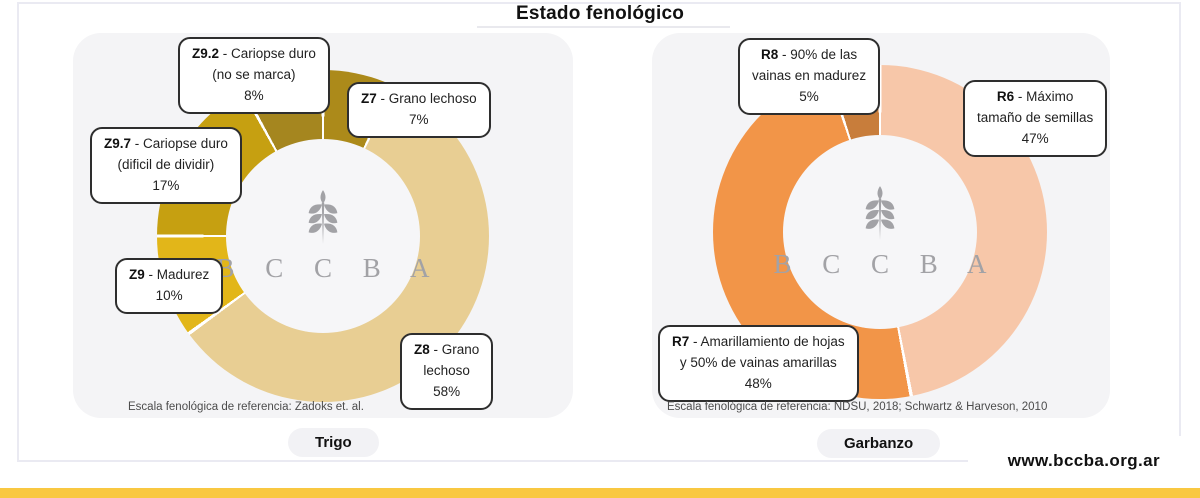 Image resolution: width=1200 pixels, height=498 pixels. Describe the element at coordinates (600, 13) in the screenshot. I see `page-title: Estado fenológico` at that location.